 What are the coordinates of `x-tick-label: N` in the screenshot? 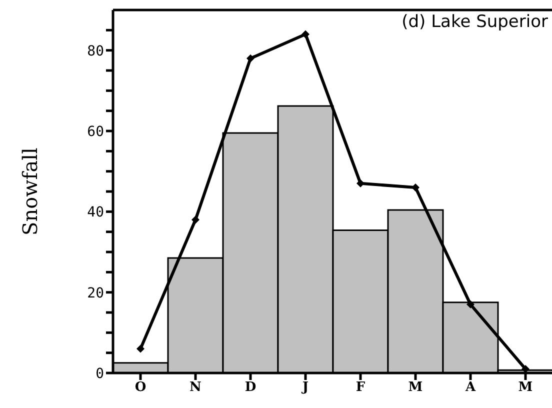 It's located at (196, 388).